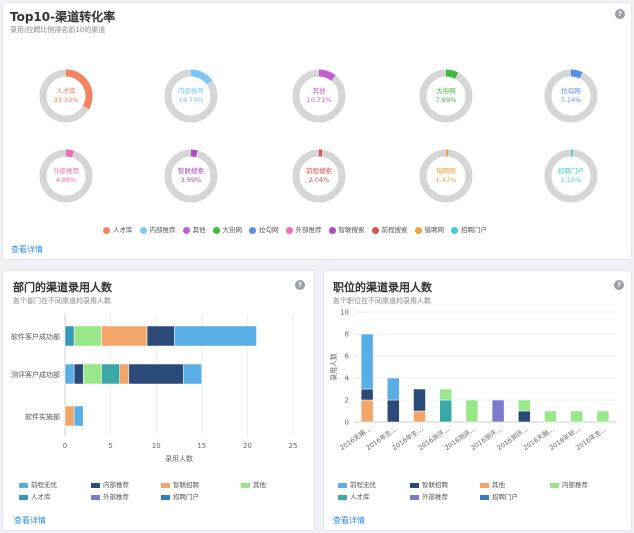 Image resolution: width=634 pixels, height=533 pixels. What do you see at coordinates (446, 91) in the screenshot?
I see `donut-label: 大街网` at bounding box center [446, 91].